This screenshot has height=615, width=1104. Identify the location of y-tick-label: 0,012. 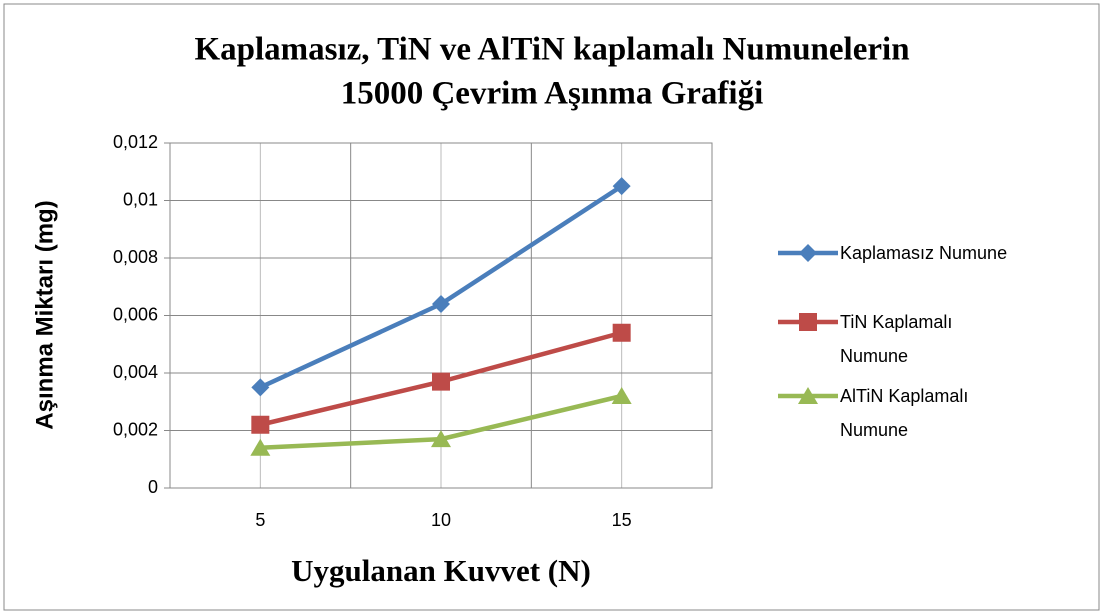
(135, 142).